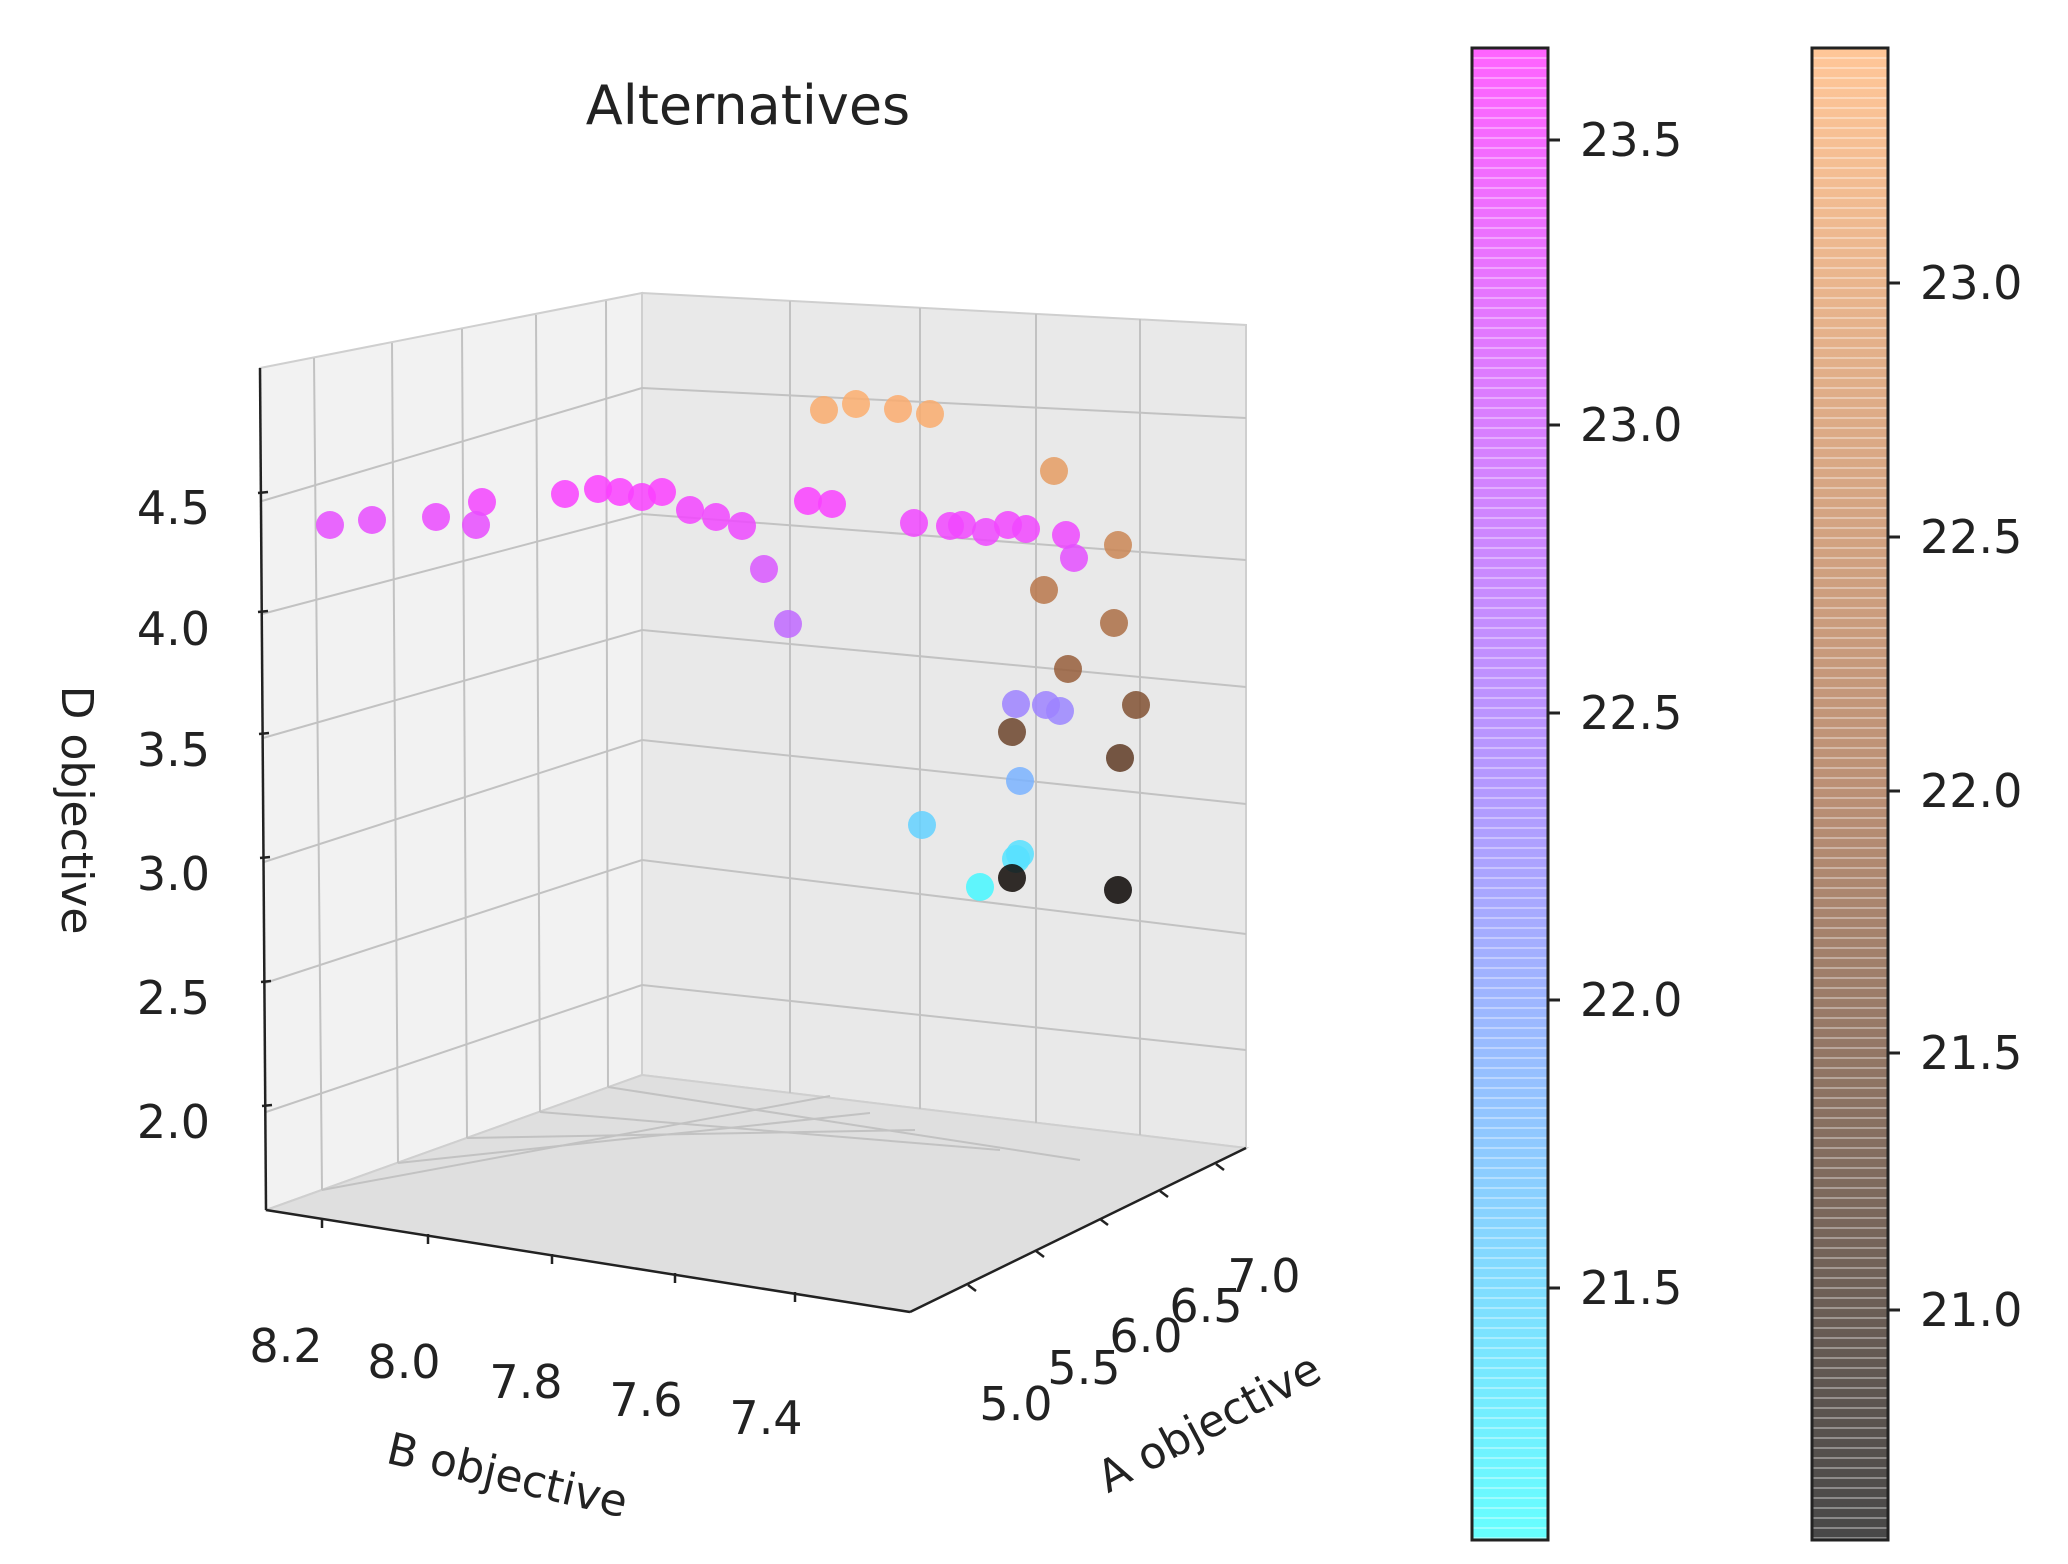  Describe the element at coordinates (285, 1346) in the screenshot. I see `y-tick-label: 8.2` at that location.